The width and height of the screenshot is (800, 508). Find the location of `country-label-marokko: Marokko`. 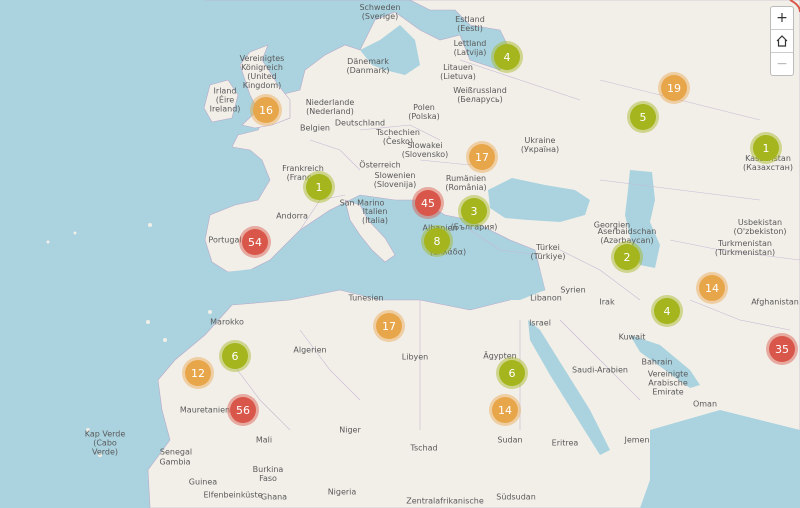

country-label-marokko: Marokko is located at coordinates (227, 322).